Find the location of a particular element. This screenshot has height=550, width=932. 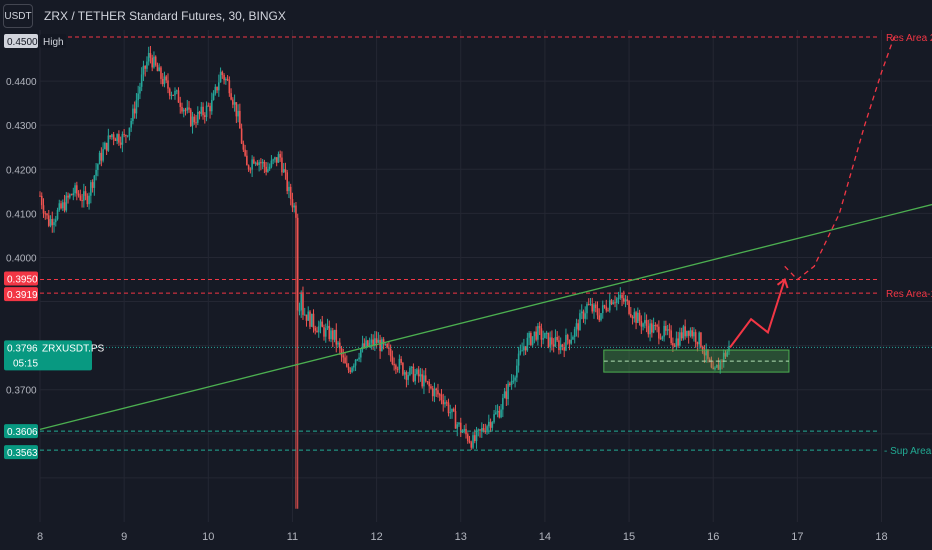

time-axis-label: 18 is located at coordinates (881, 537).